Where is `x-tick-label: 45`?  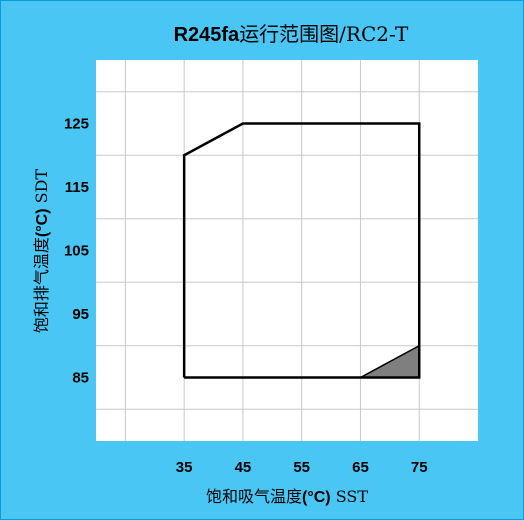
x-tick-label: 45 is located at coordinates (243, 467).